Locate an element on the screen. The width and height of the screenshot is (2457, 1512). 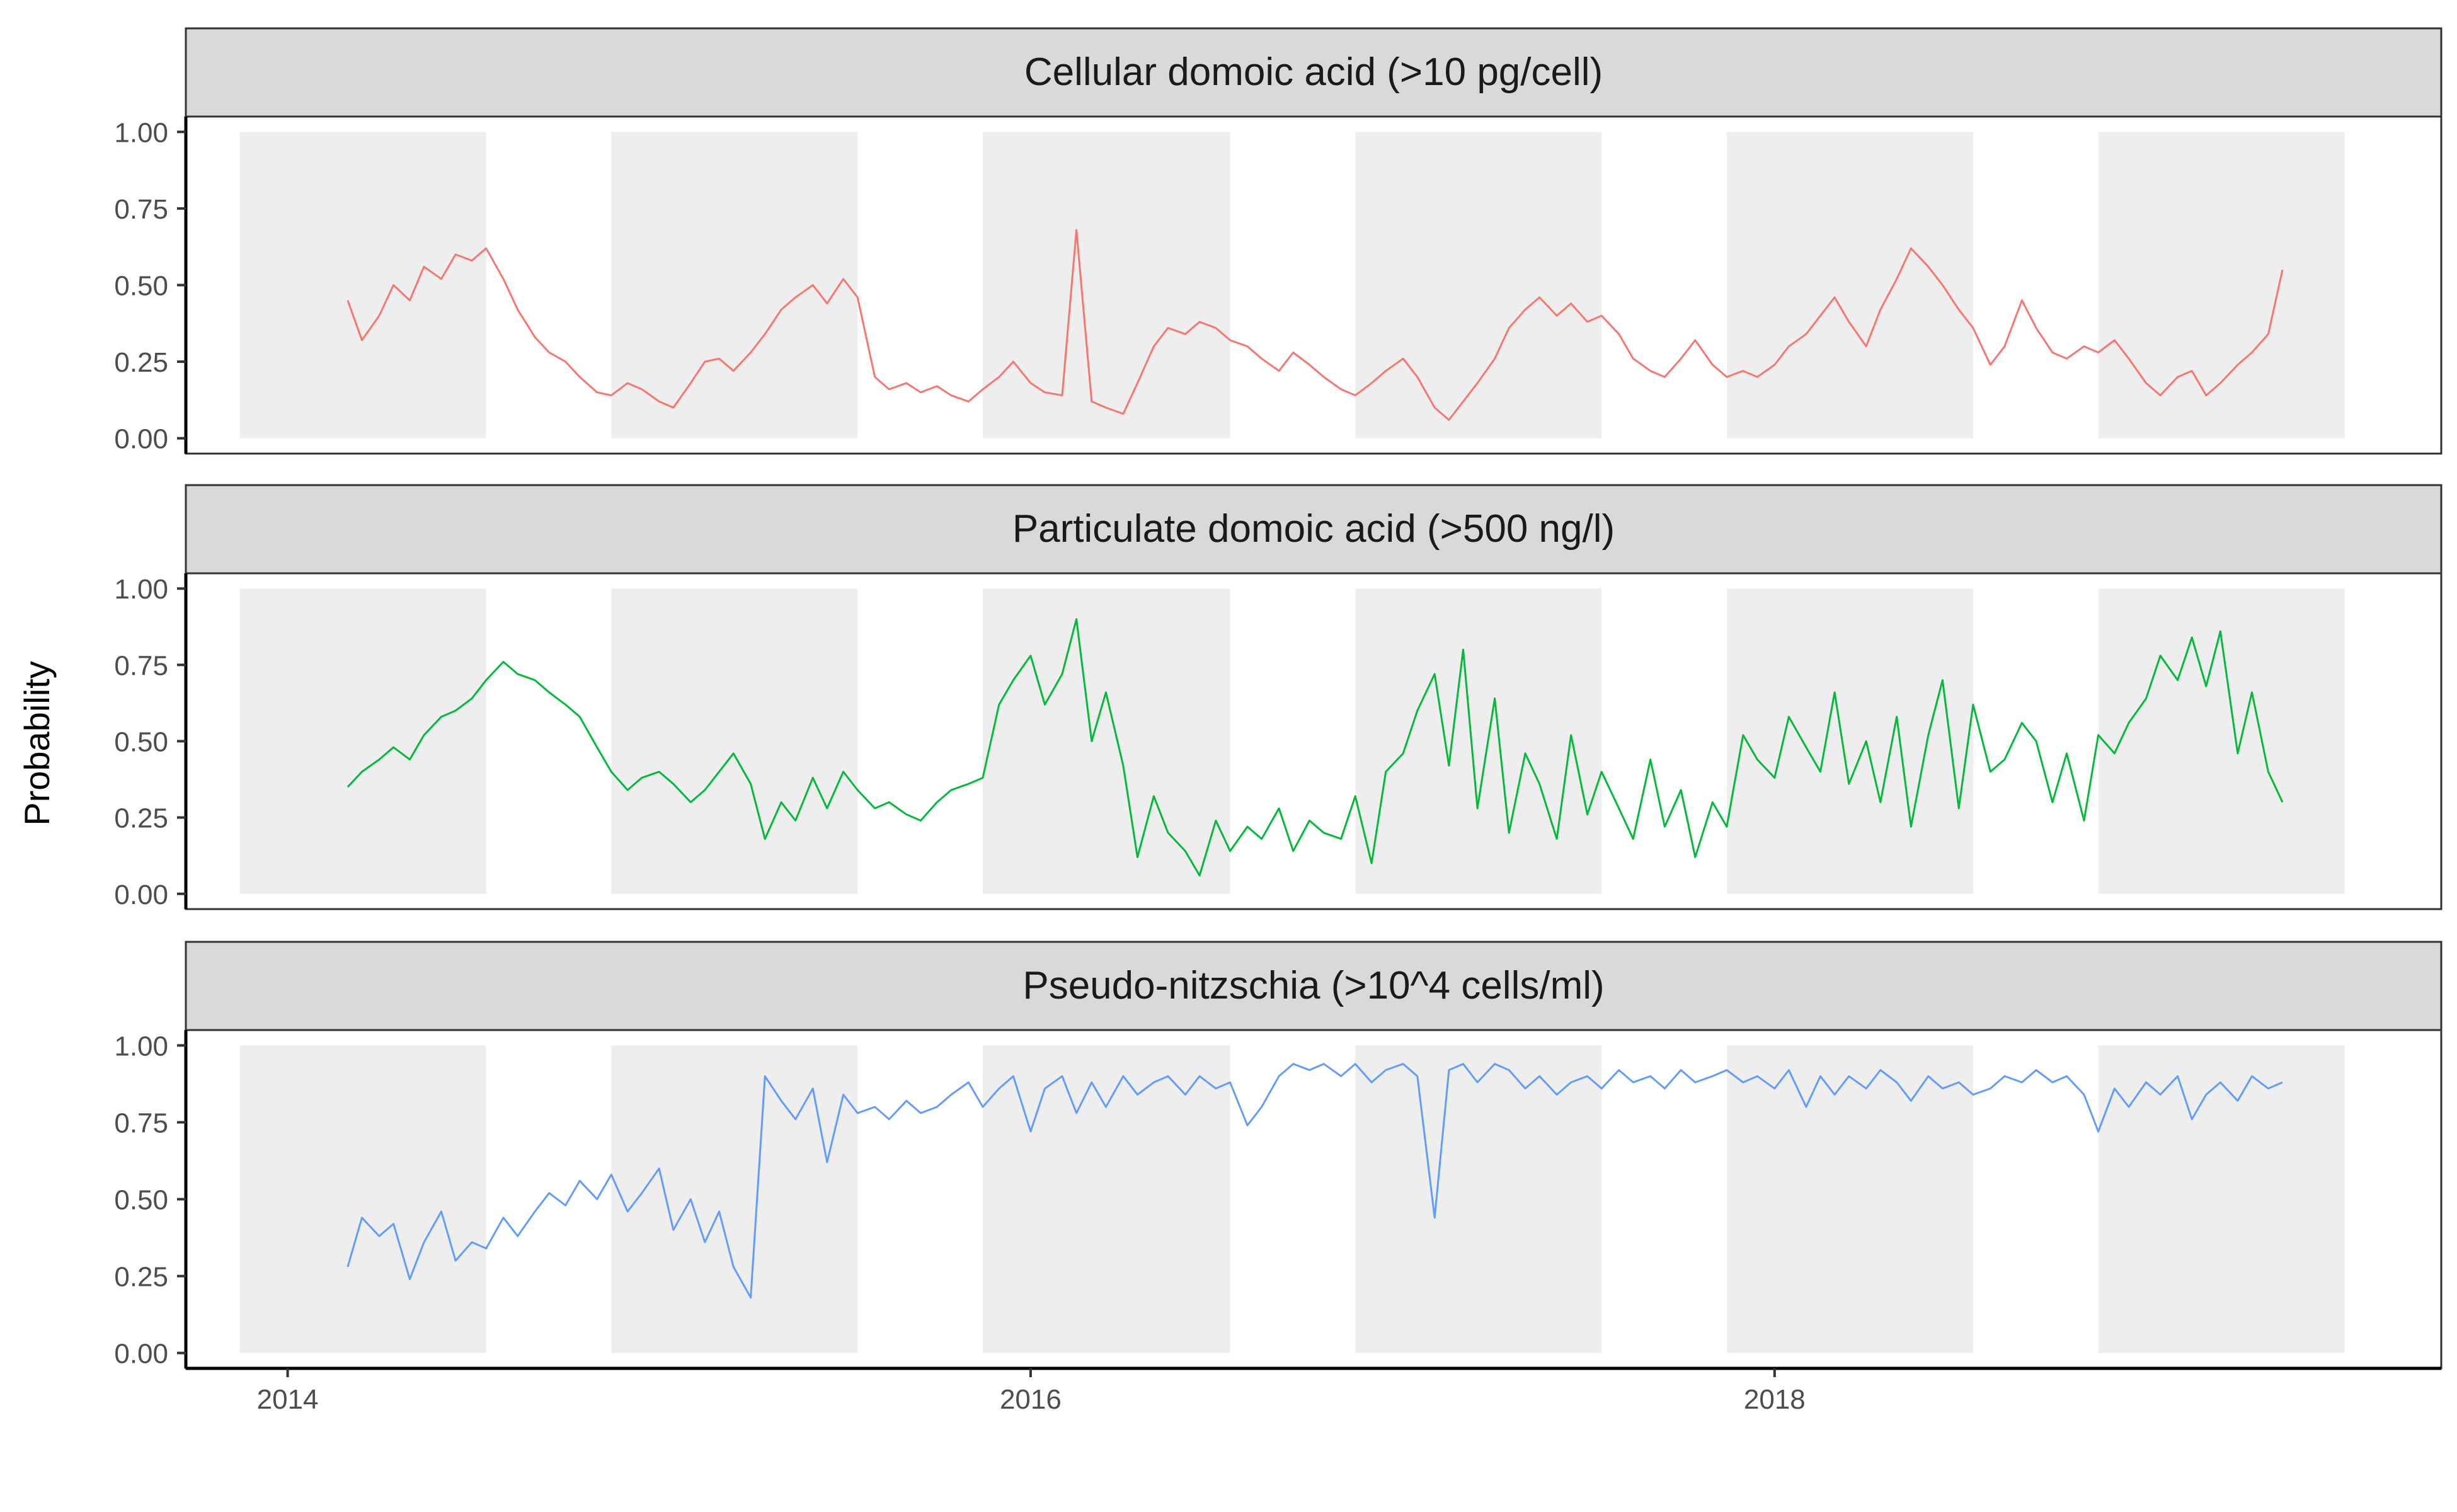
facet-title: Particulate domoic acid (>500 ng/l) is located at coordinates (1313, 529).